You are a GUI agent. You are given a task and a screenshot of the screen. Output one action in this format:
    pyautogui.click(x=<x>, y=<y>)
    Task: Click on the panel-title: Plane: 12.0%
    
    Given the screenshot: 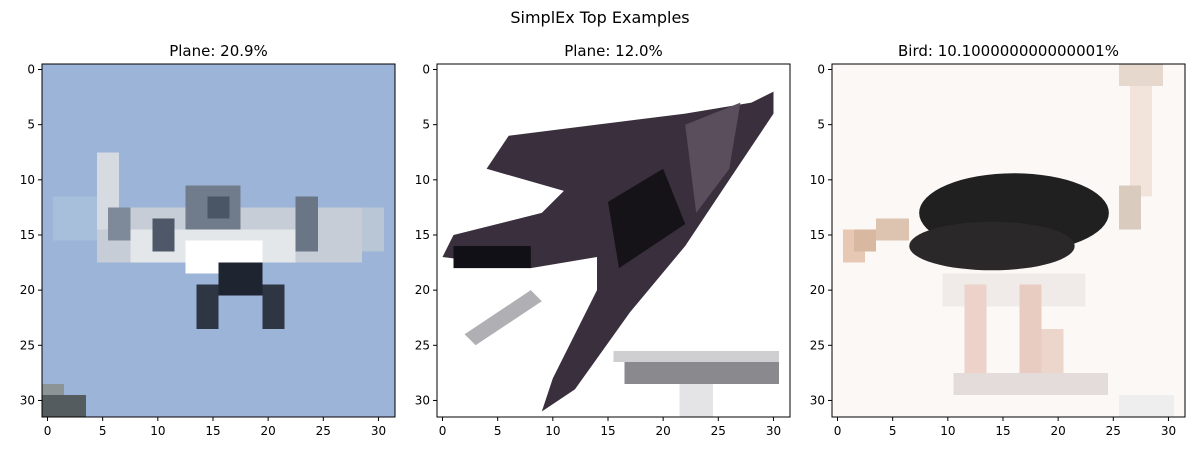 What is the action you would take?
    pyautogui.click(x=613, y=51)
    